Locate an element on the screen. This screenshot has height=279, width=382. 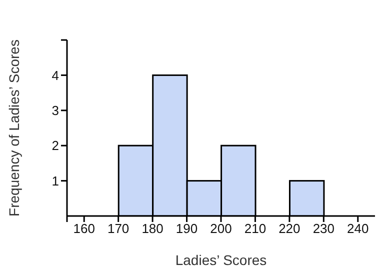
x-tick-label: 180 is located at coordinates (153, 228).